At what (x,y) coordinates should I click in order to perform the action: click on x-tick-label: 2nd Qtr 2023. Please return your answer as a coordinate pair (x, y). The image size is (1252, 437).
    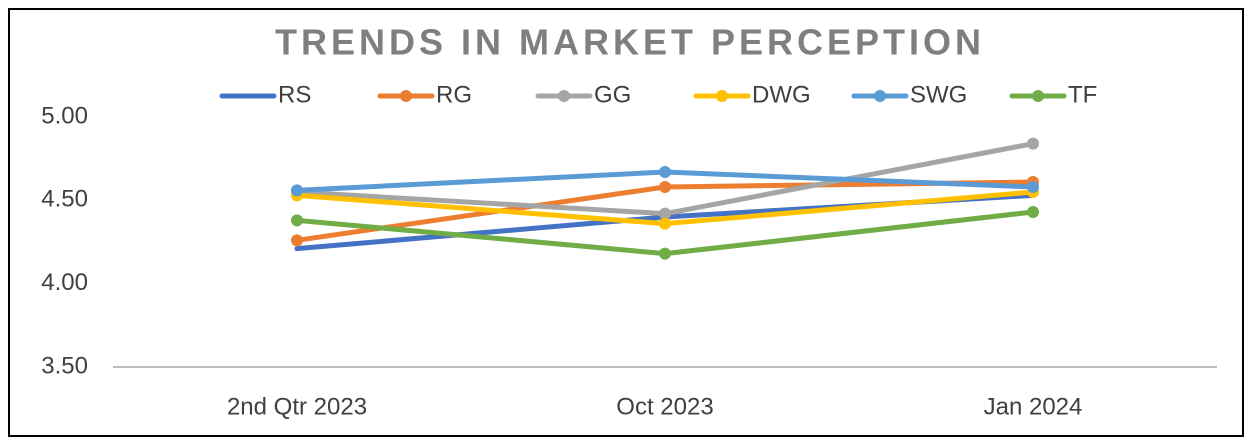
    Looking at the image, I should click on (297, 406).